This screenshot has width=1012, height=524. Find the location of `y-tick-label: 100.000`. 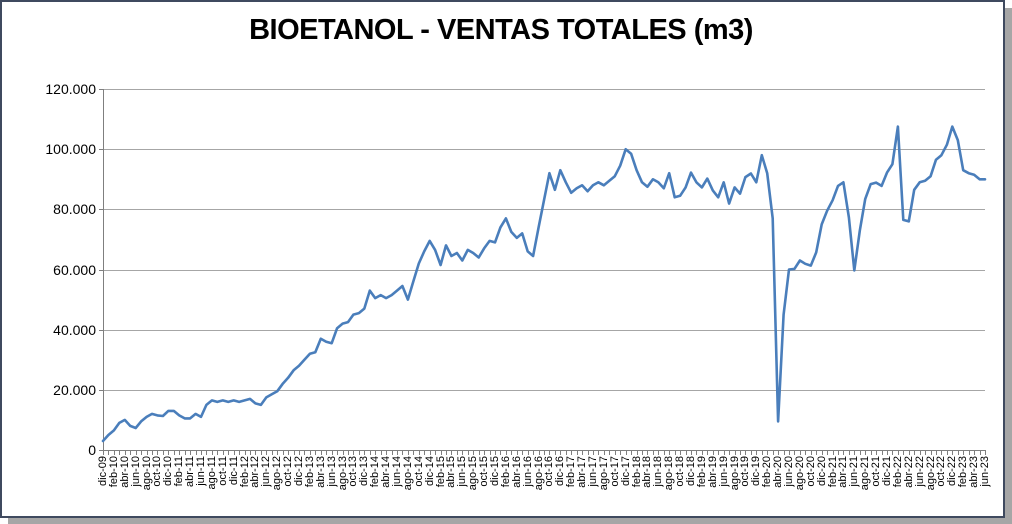

y-tick-label: 100.000 is located at coordinates (70, 149).